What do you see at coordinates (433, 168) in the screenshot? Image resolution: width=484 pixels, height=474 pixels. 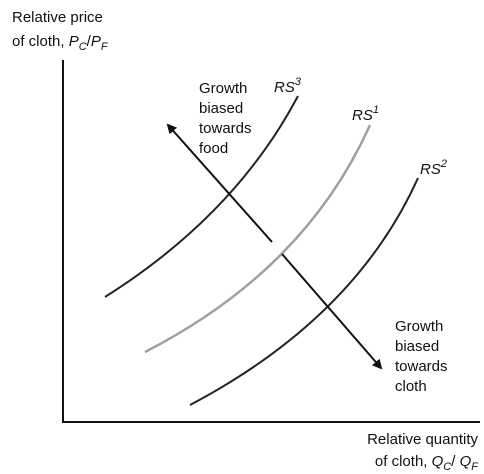 I see `curve-label: RS2` at bounding box center [433, 168].